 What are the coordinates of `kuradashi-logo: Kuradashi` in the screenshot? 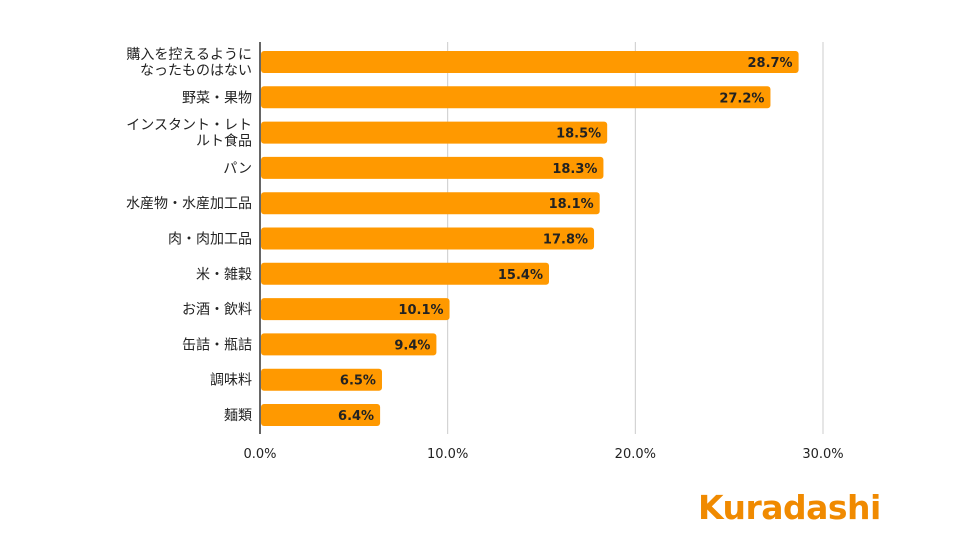 It's located at (789, 507).